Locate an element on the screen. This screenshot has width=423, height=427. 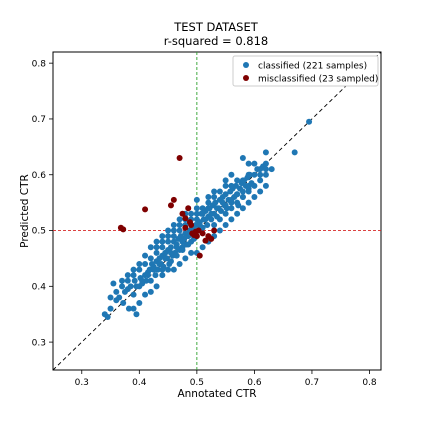
x-tick-label: 0.3 is located at coordinates (82, 383).